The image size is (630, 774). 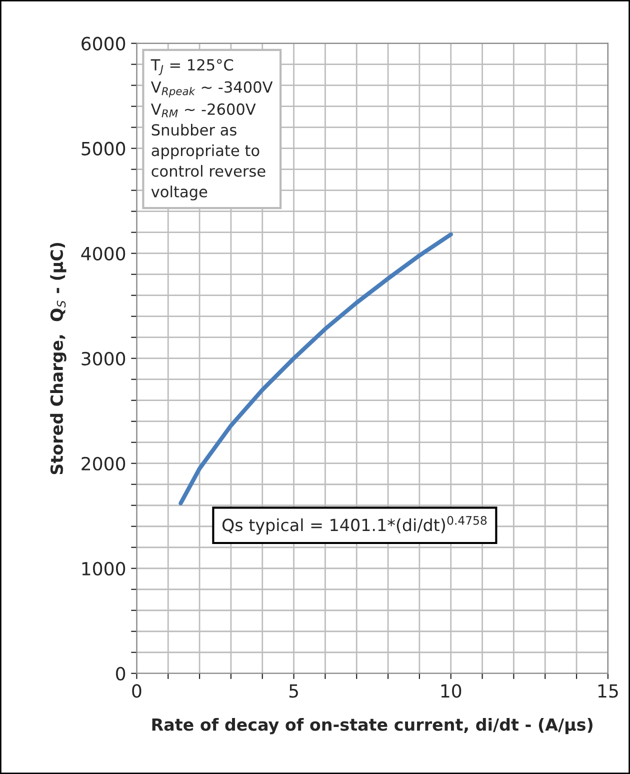 I want to click on annotation: Qs typical = 1401.1*(di/dt)$^{0.4758}$, so click(x=354, y=525).